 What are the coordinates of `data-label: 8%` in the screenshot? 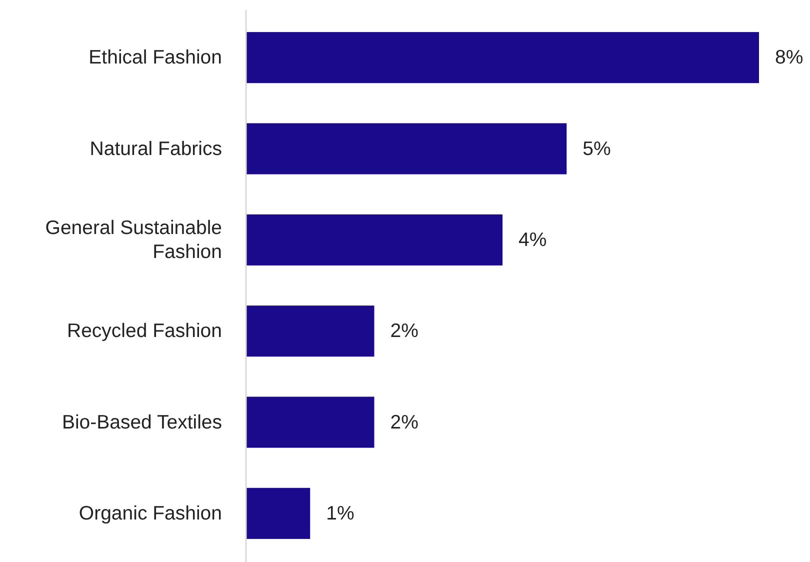 It's located at (789, 57).